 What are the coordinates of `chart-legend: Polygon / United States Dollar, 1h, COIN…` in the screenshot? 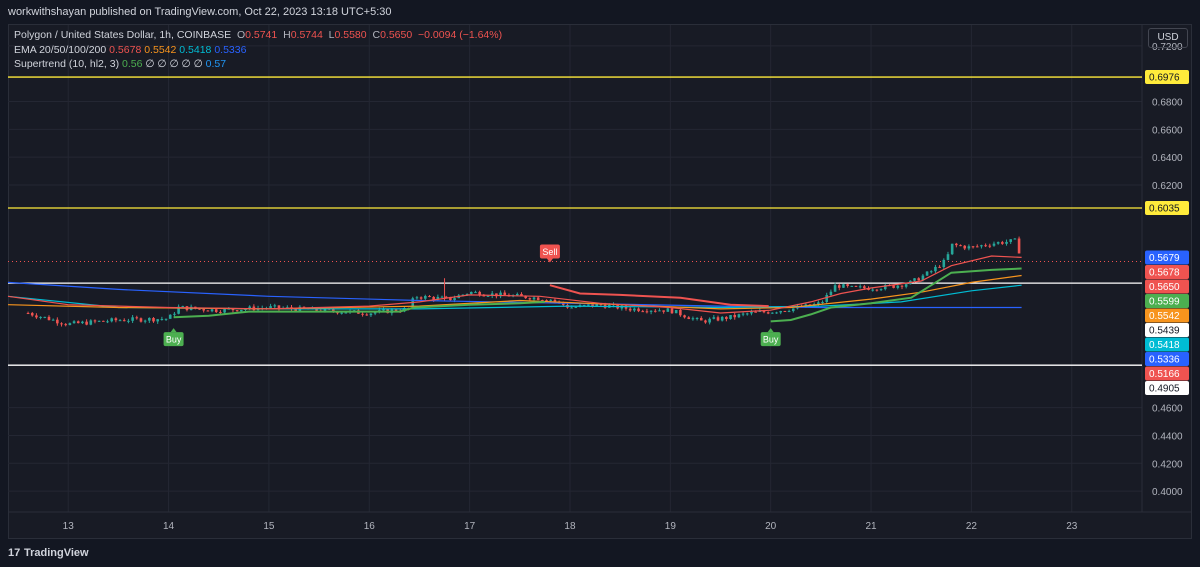 It's located at (258, 50).